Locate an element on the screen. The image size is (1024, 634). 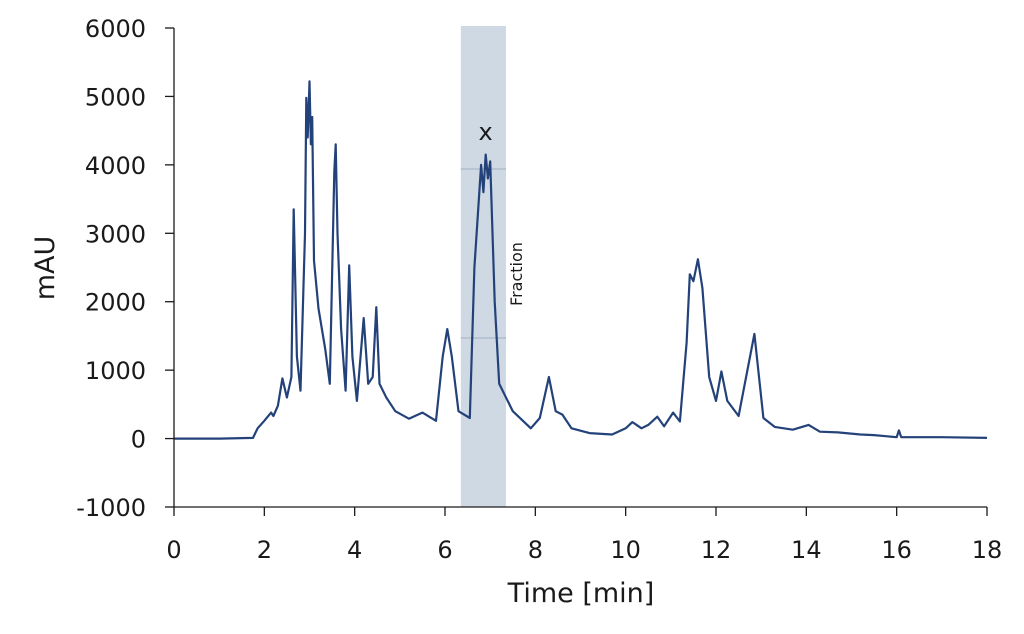
y-tick-label: 0 is located at coordinates (138, 440).